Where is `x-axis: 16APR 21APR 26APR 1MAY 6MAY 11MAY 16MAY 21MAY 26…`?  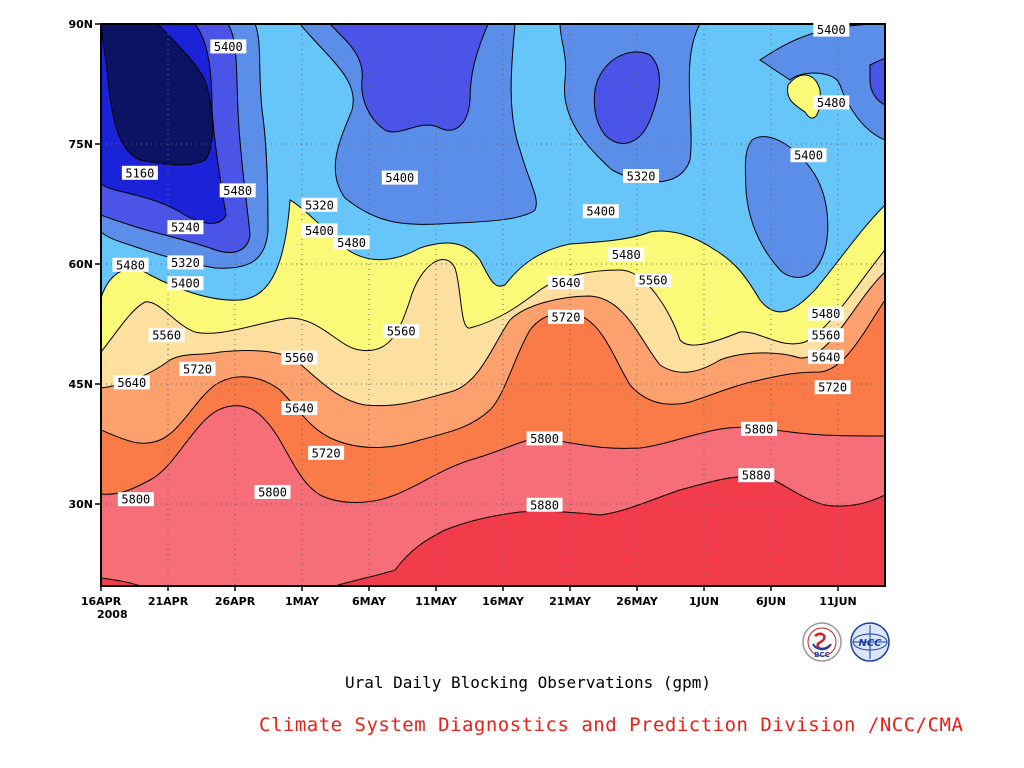 x-axis: 16APR 21APR 26APR 1MAY 6MAY 11MAY 16MAY 21MAY 26… is located at coordinates (469, 603).